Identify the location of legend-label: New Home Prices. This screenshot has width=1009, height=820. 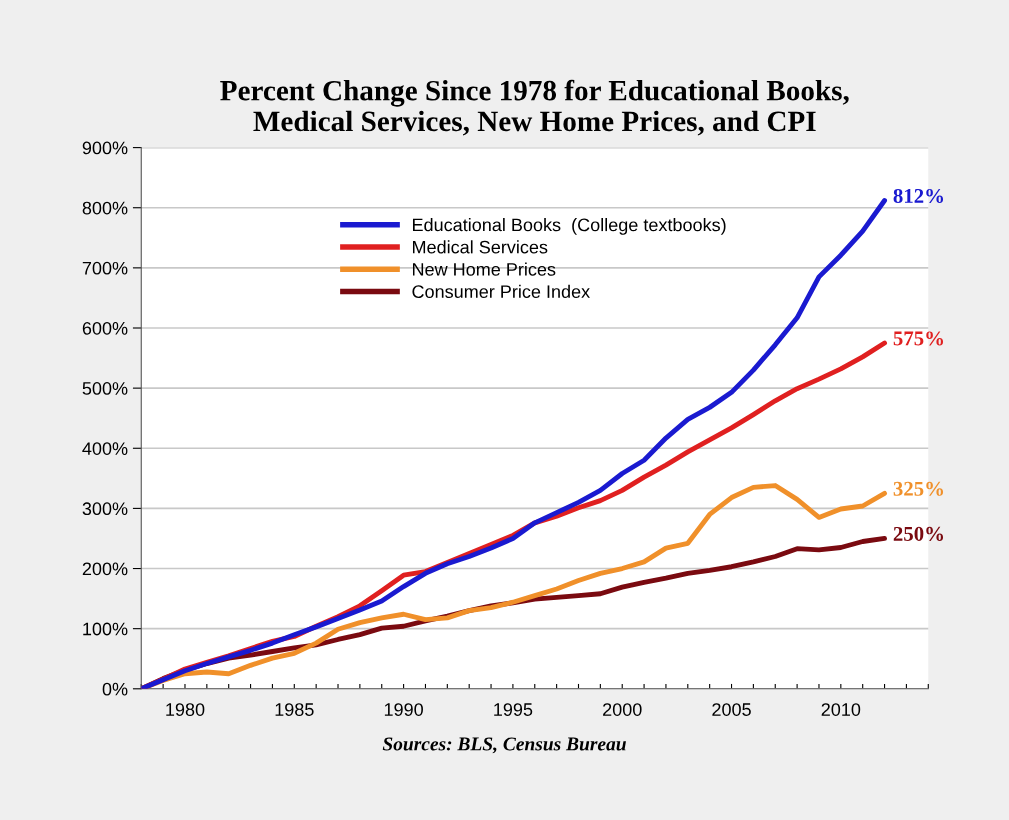
(484, 269).